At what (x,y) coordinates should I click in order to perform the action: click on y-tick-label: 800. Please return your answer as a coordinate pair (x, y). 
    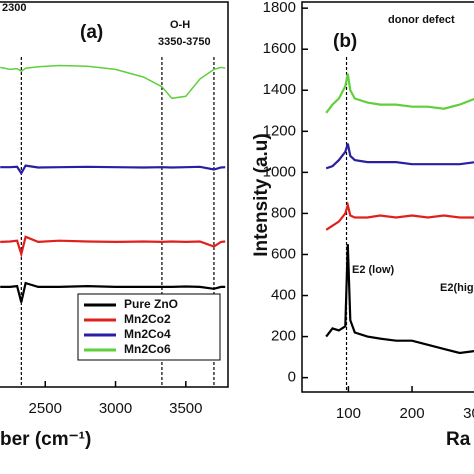
    Looking at the image, I should click on (283, 212).